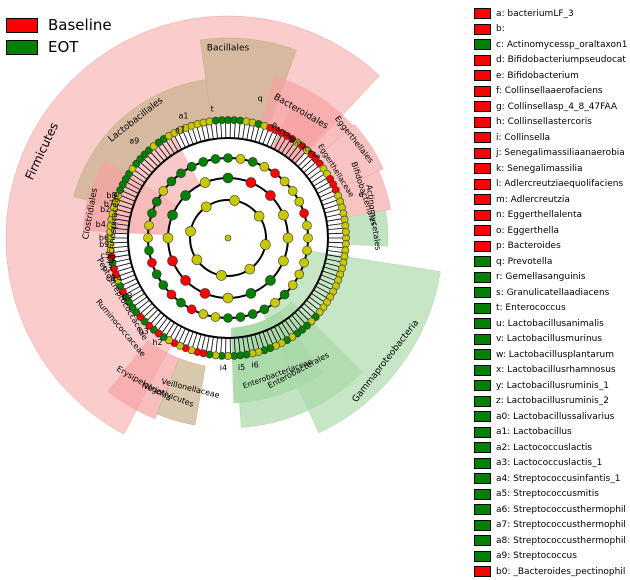 The width and height of the screenshot is (630, 580). I want to click on taxa-key-item: g: Collinsellasp_4_8_47FAA, so click(552, 107).